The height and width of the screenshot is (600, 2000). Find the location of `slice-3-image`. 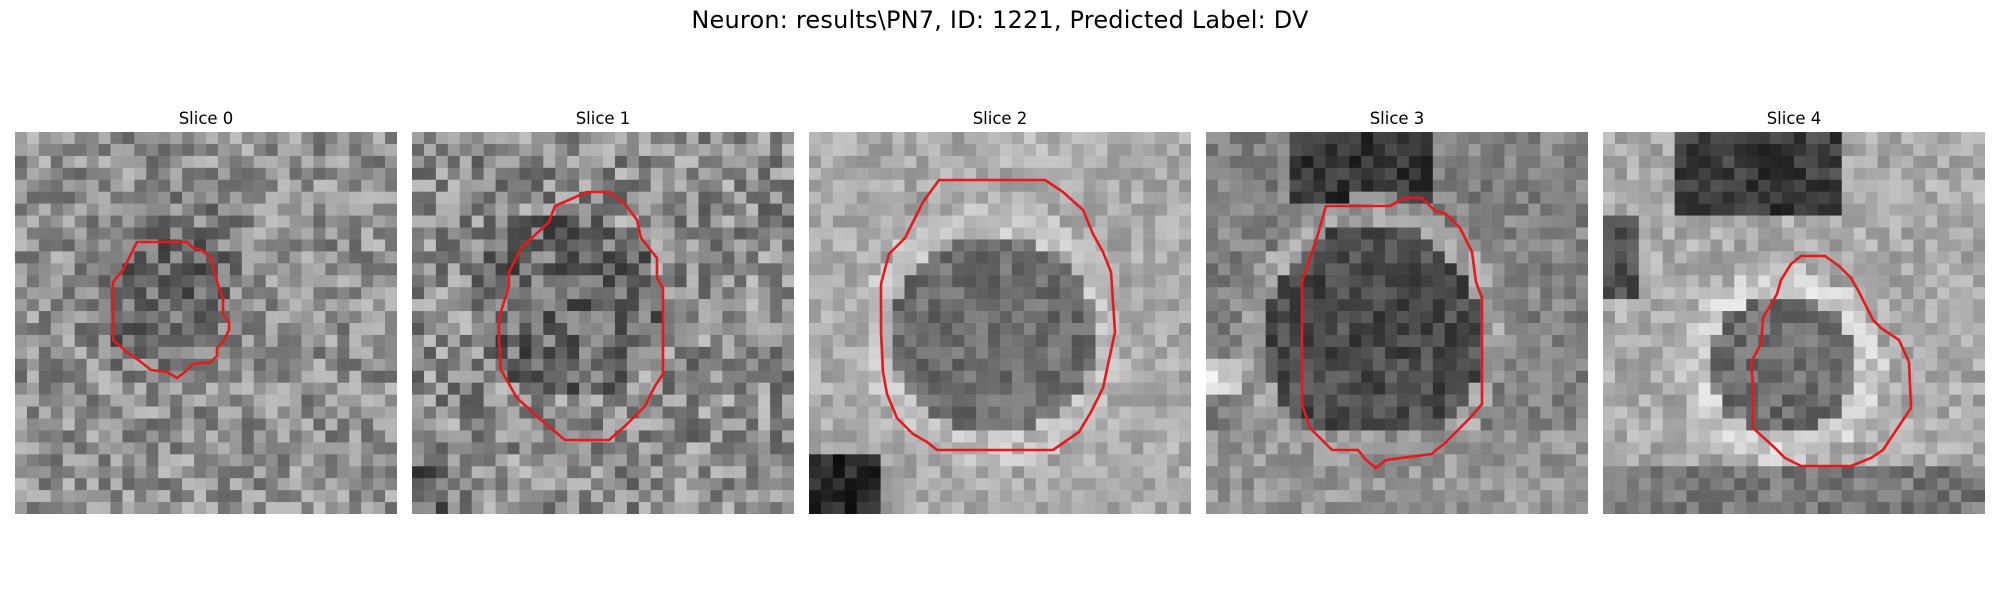

slice-3-image is located at coordinates (1397, 323).